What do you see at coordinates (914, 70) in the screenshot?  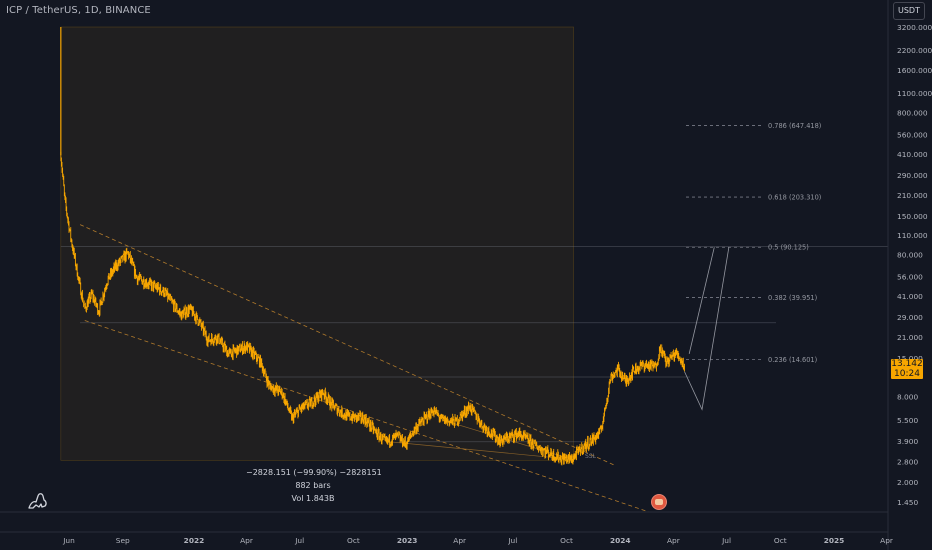 I see `price-tick-label: 1600.000` at bounding box center [914, 70].